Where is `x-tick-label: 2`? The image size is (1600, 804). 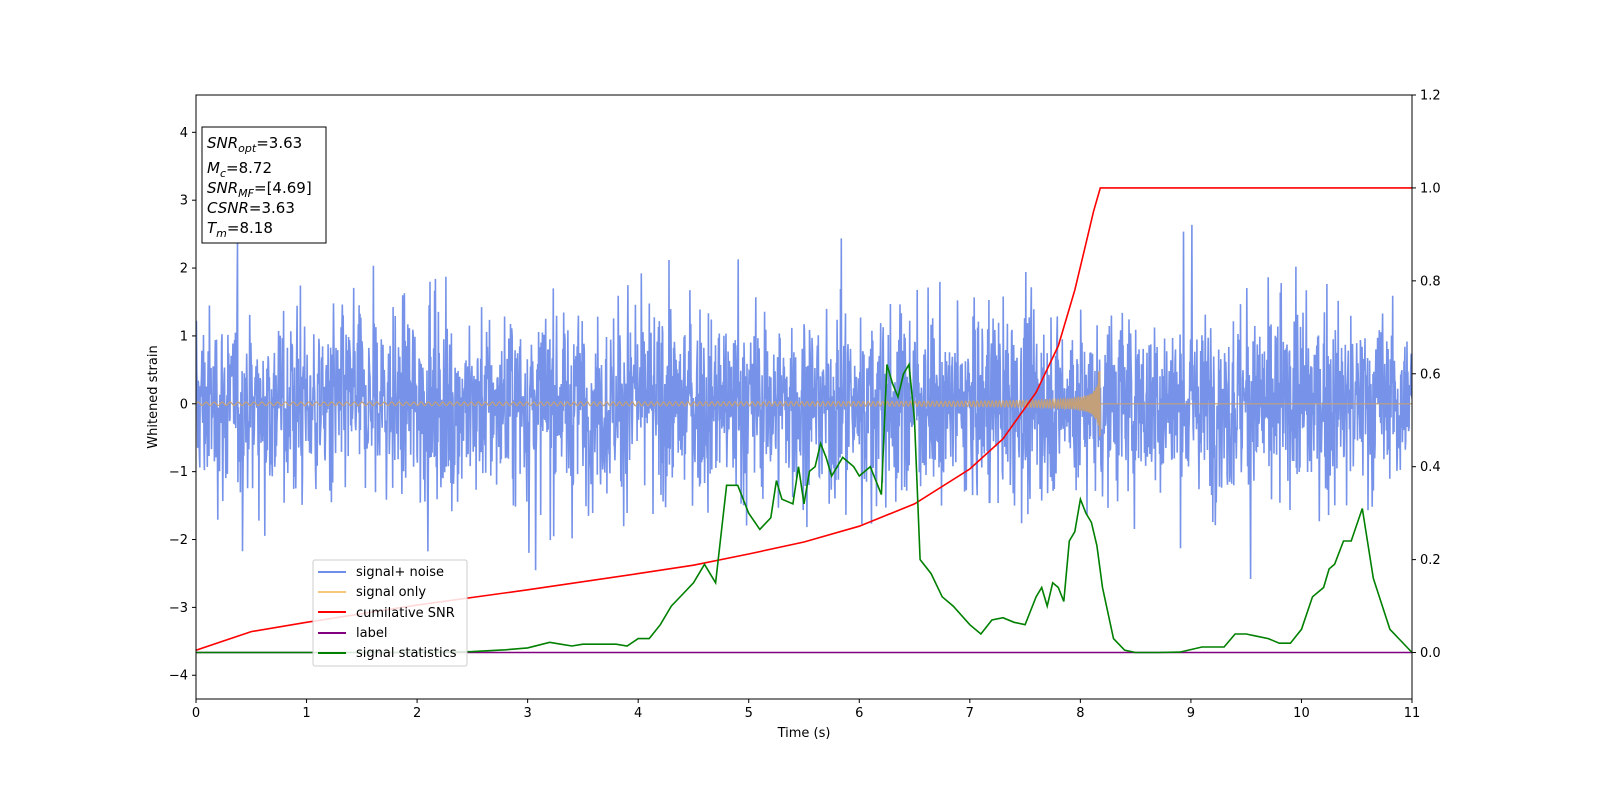
x-tick-label: 2 is located at coordinates (417, 713).